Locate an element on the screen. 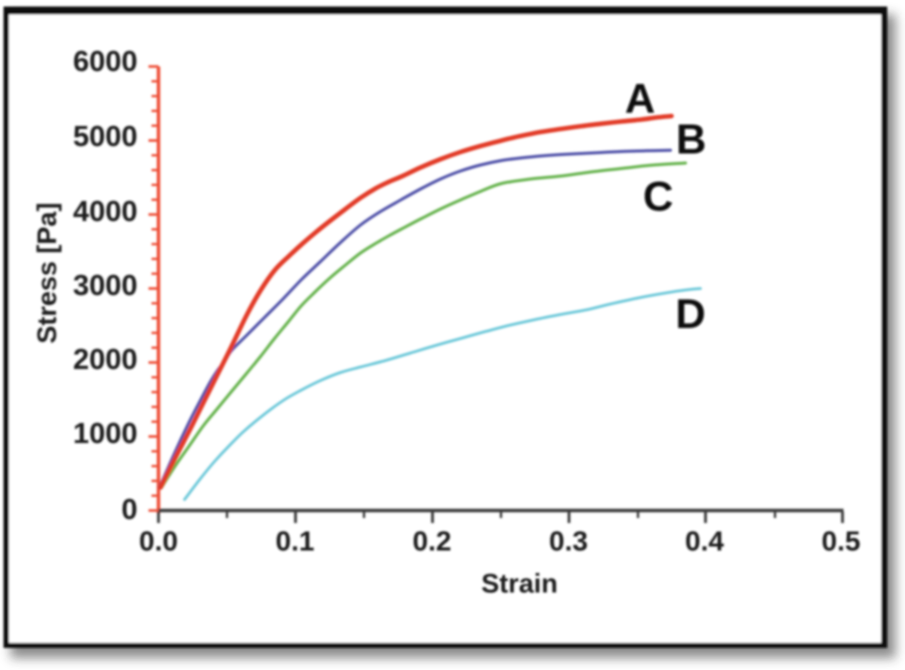  svg-text: 0.2 is located at coordinates (432, 541).